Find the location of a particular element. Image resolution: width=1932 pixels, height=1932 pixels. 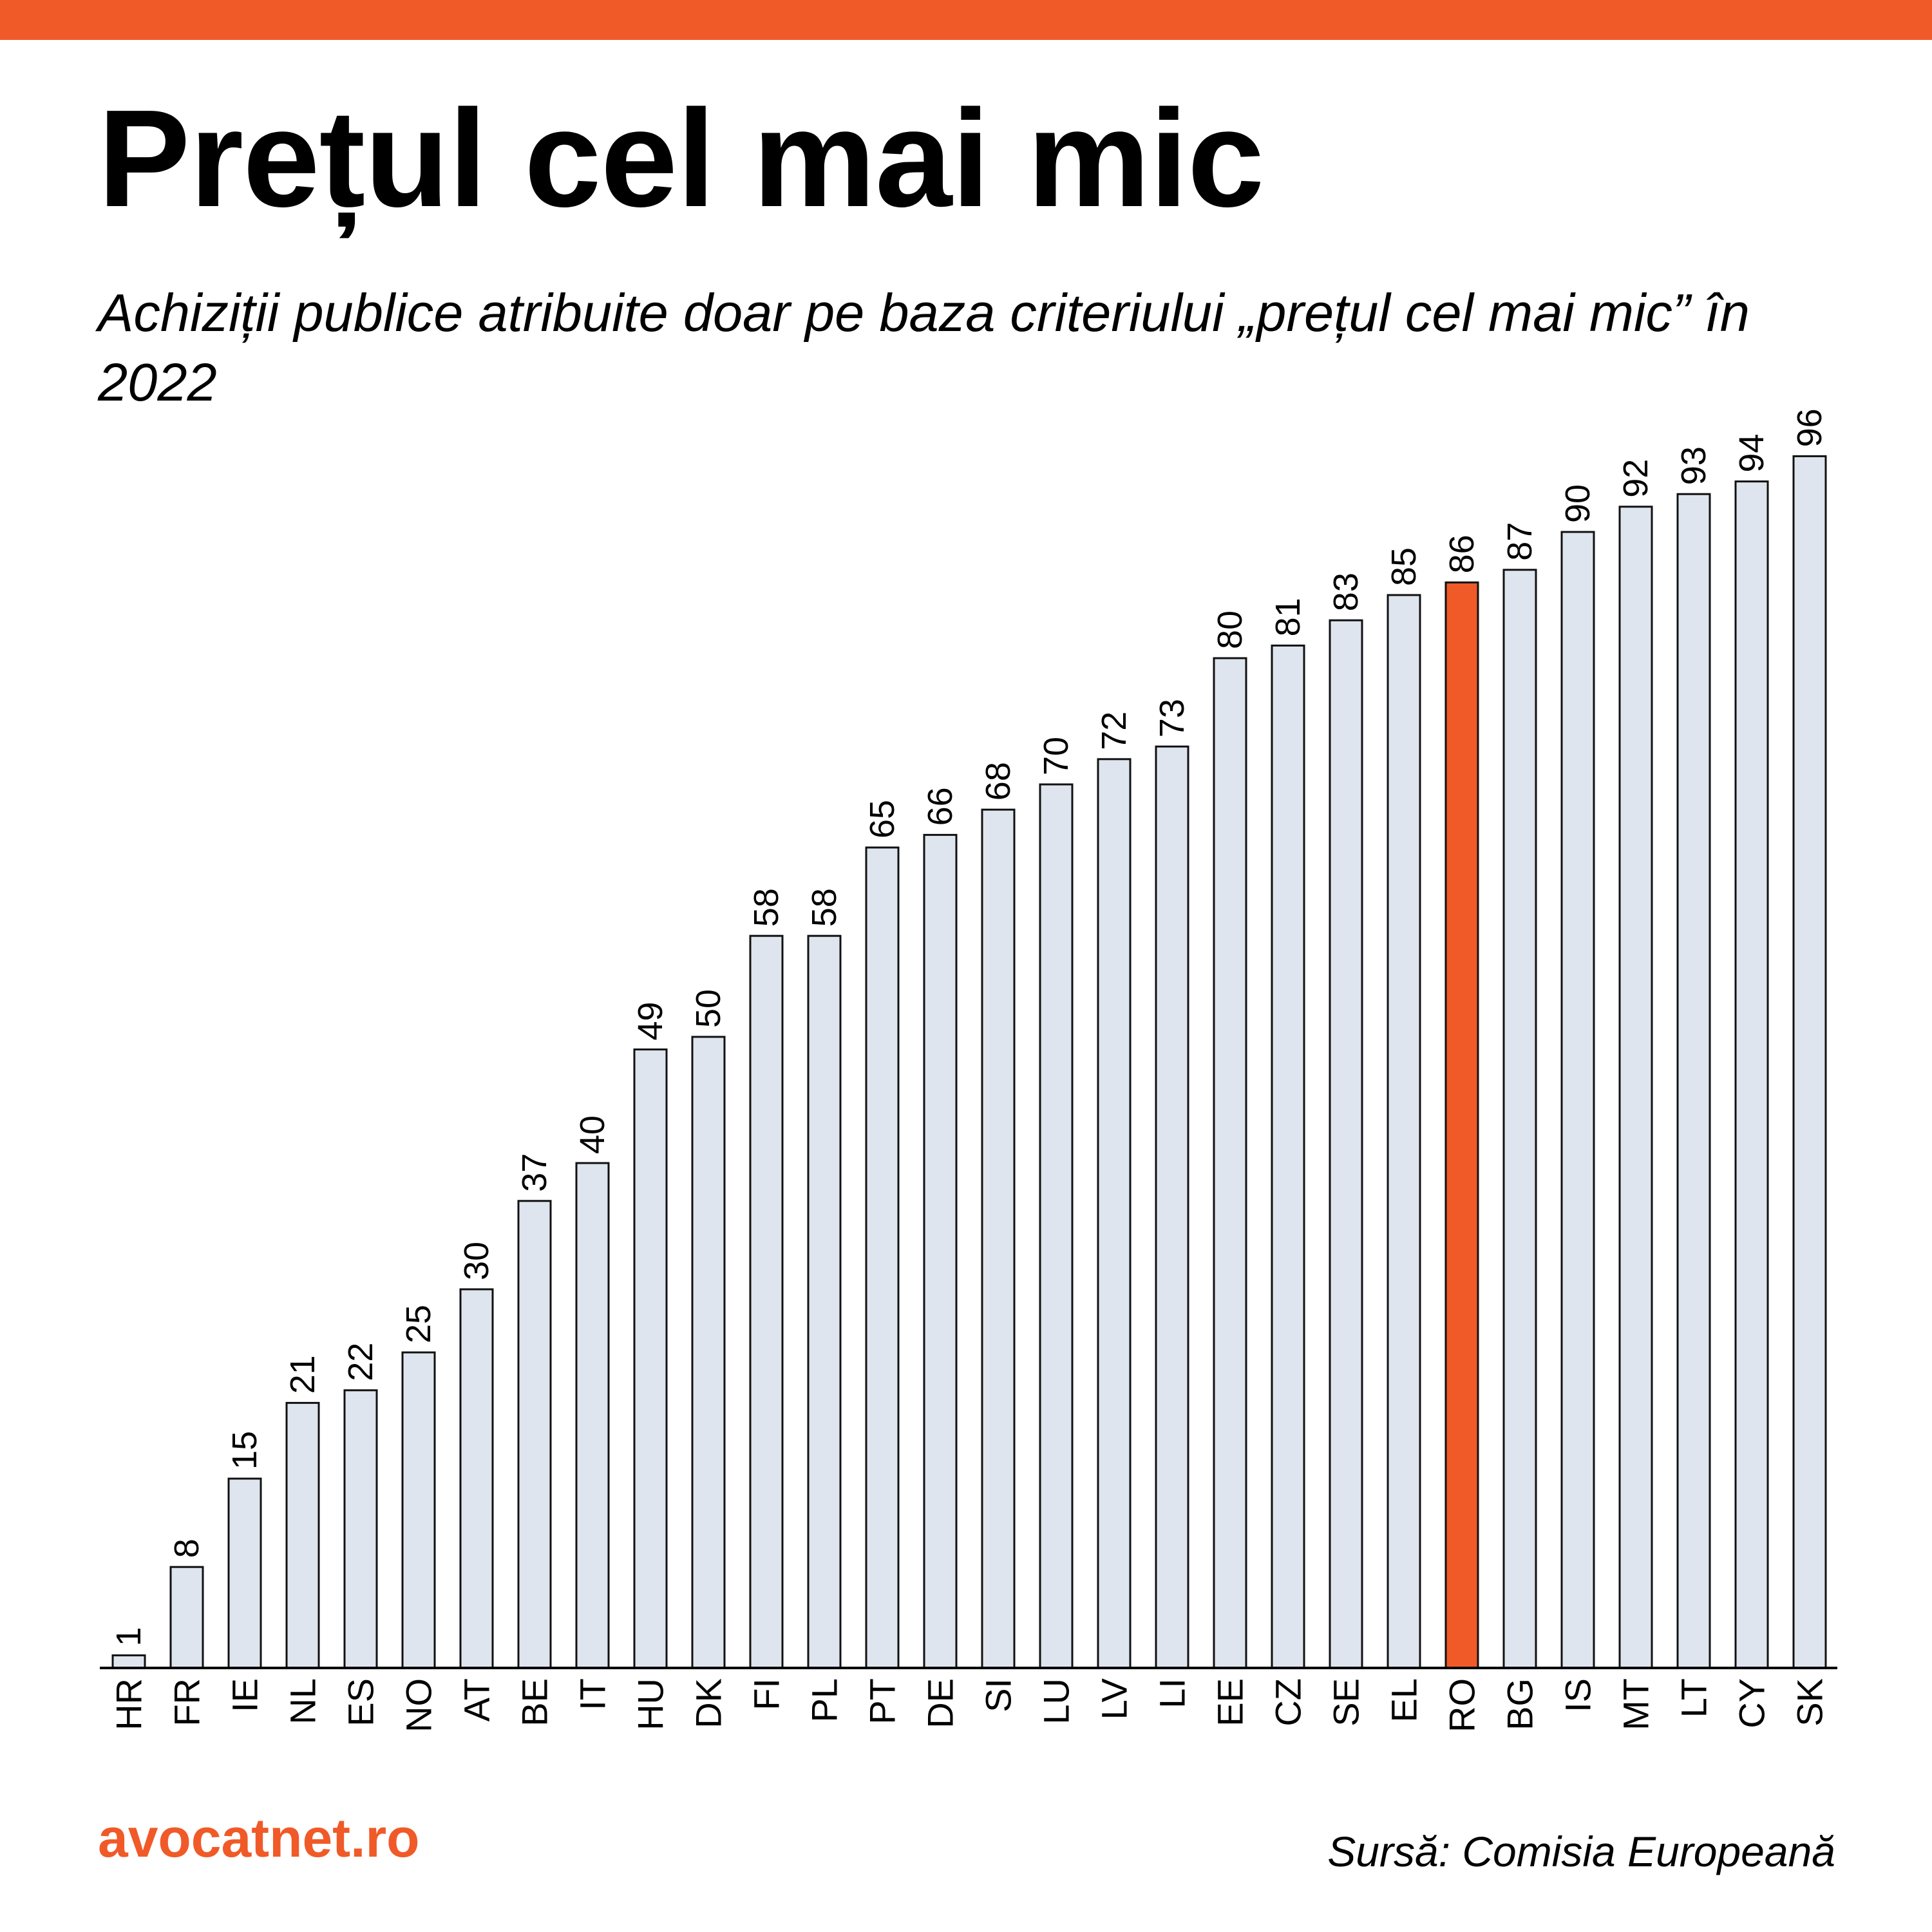

category-label-lt: LT is located at coordinates (1694, 1698).